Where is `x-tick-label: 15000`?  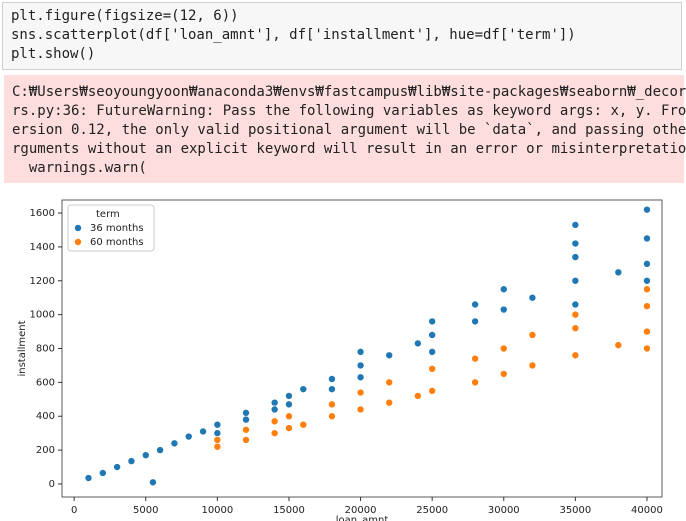
x-tick-label: 15000 is located at coordinates (289, 510).